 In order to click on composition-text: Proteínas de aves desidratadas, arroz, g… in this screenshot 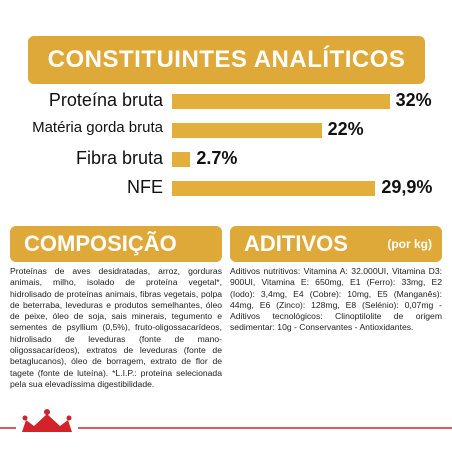, I will do `click(116, 327)`.